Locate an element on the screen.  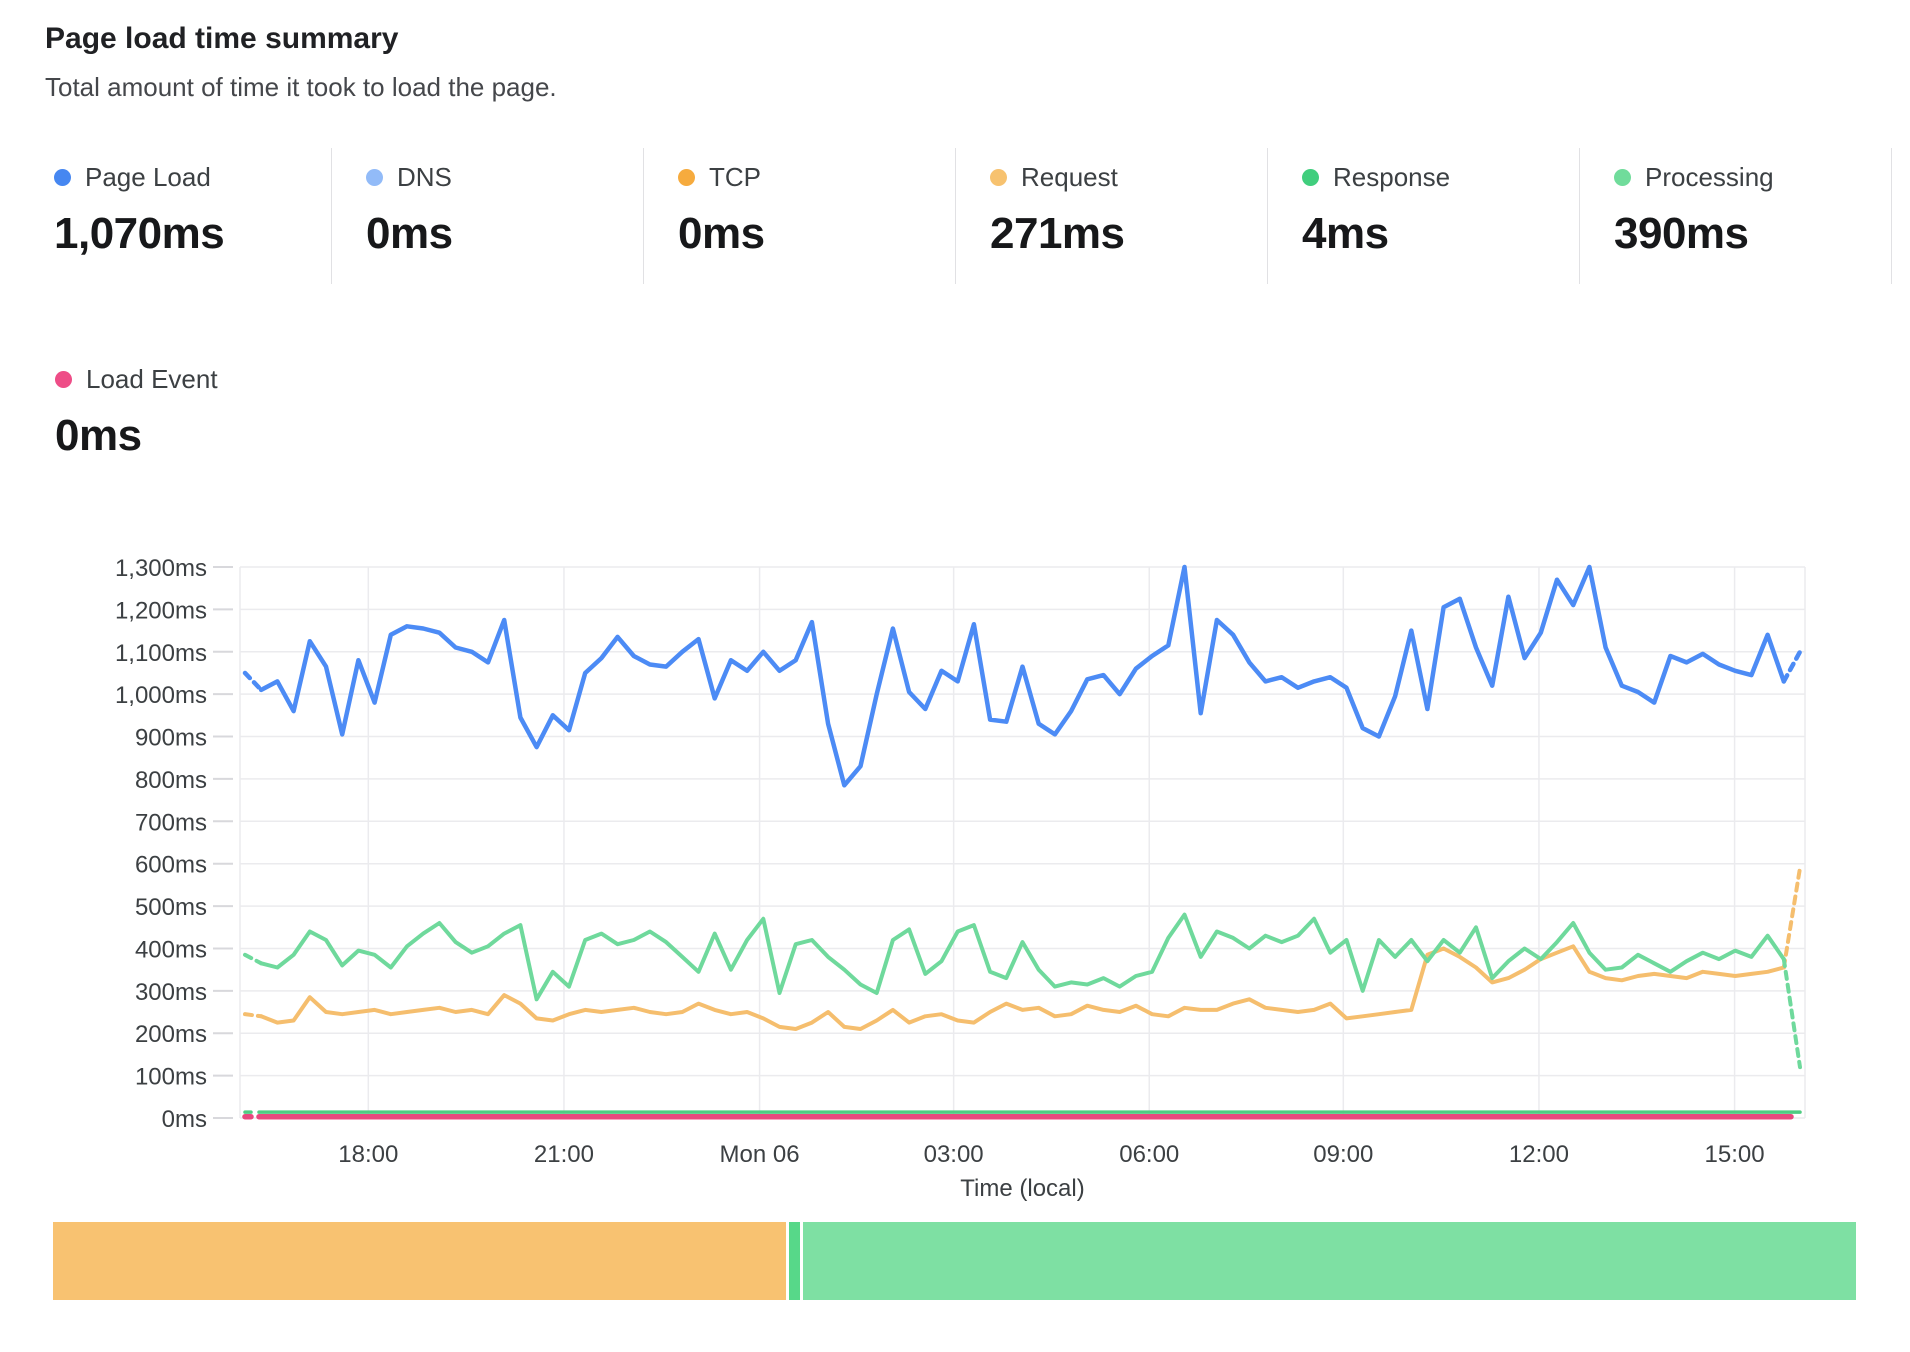
series-dash-start-request is located at coordinates (253, 1015).